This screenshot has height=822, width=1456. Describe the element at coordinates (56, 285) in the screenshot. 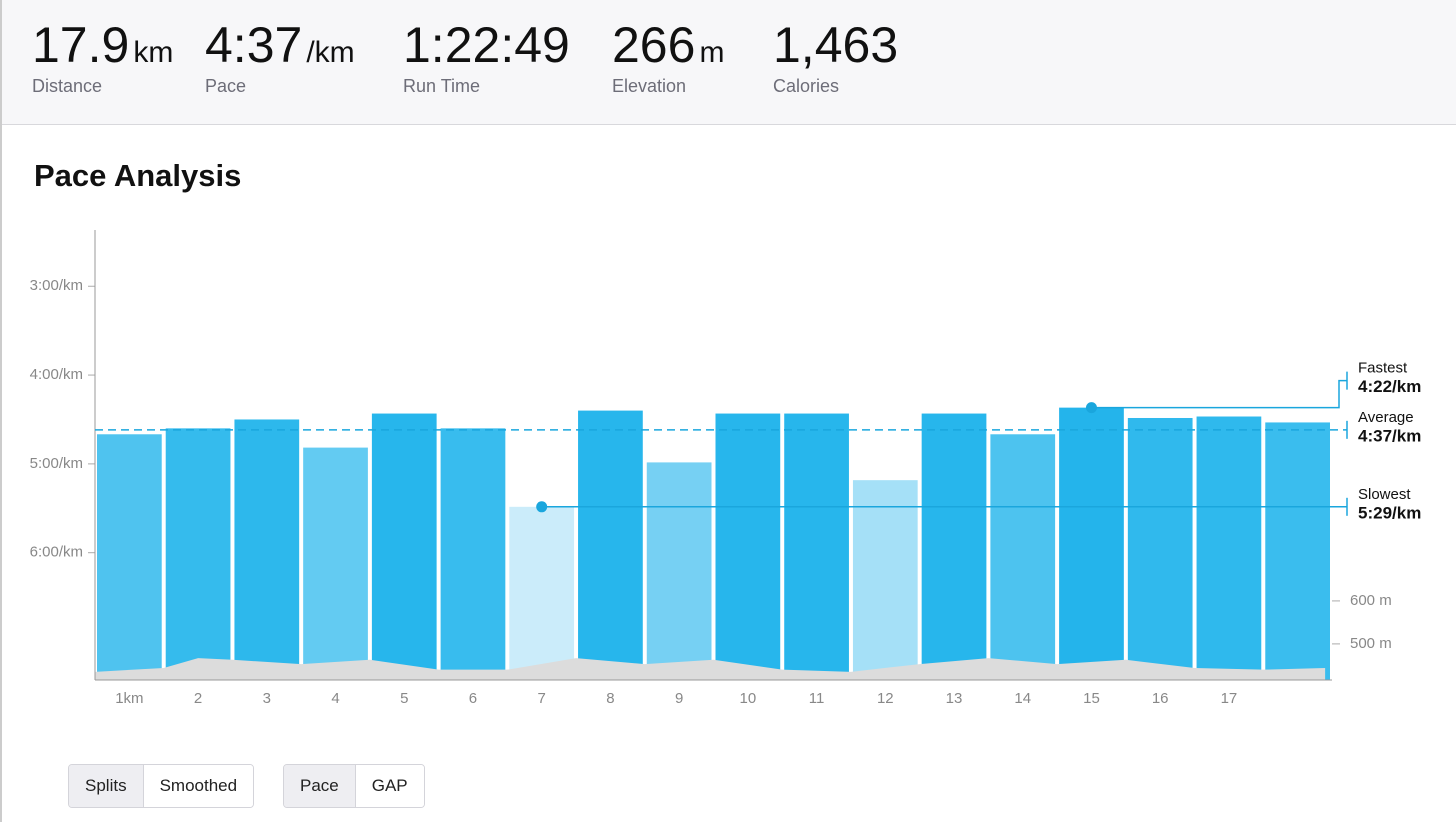

I see `y-tick-label: 3:00/km` at that location.